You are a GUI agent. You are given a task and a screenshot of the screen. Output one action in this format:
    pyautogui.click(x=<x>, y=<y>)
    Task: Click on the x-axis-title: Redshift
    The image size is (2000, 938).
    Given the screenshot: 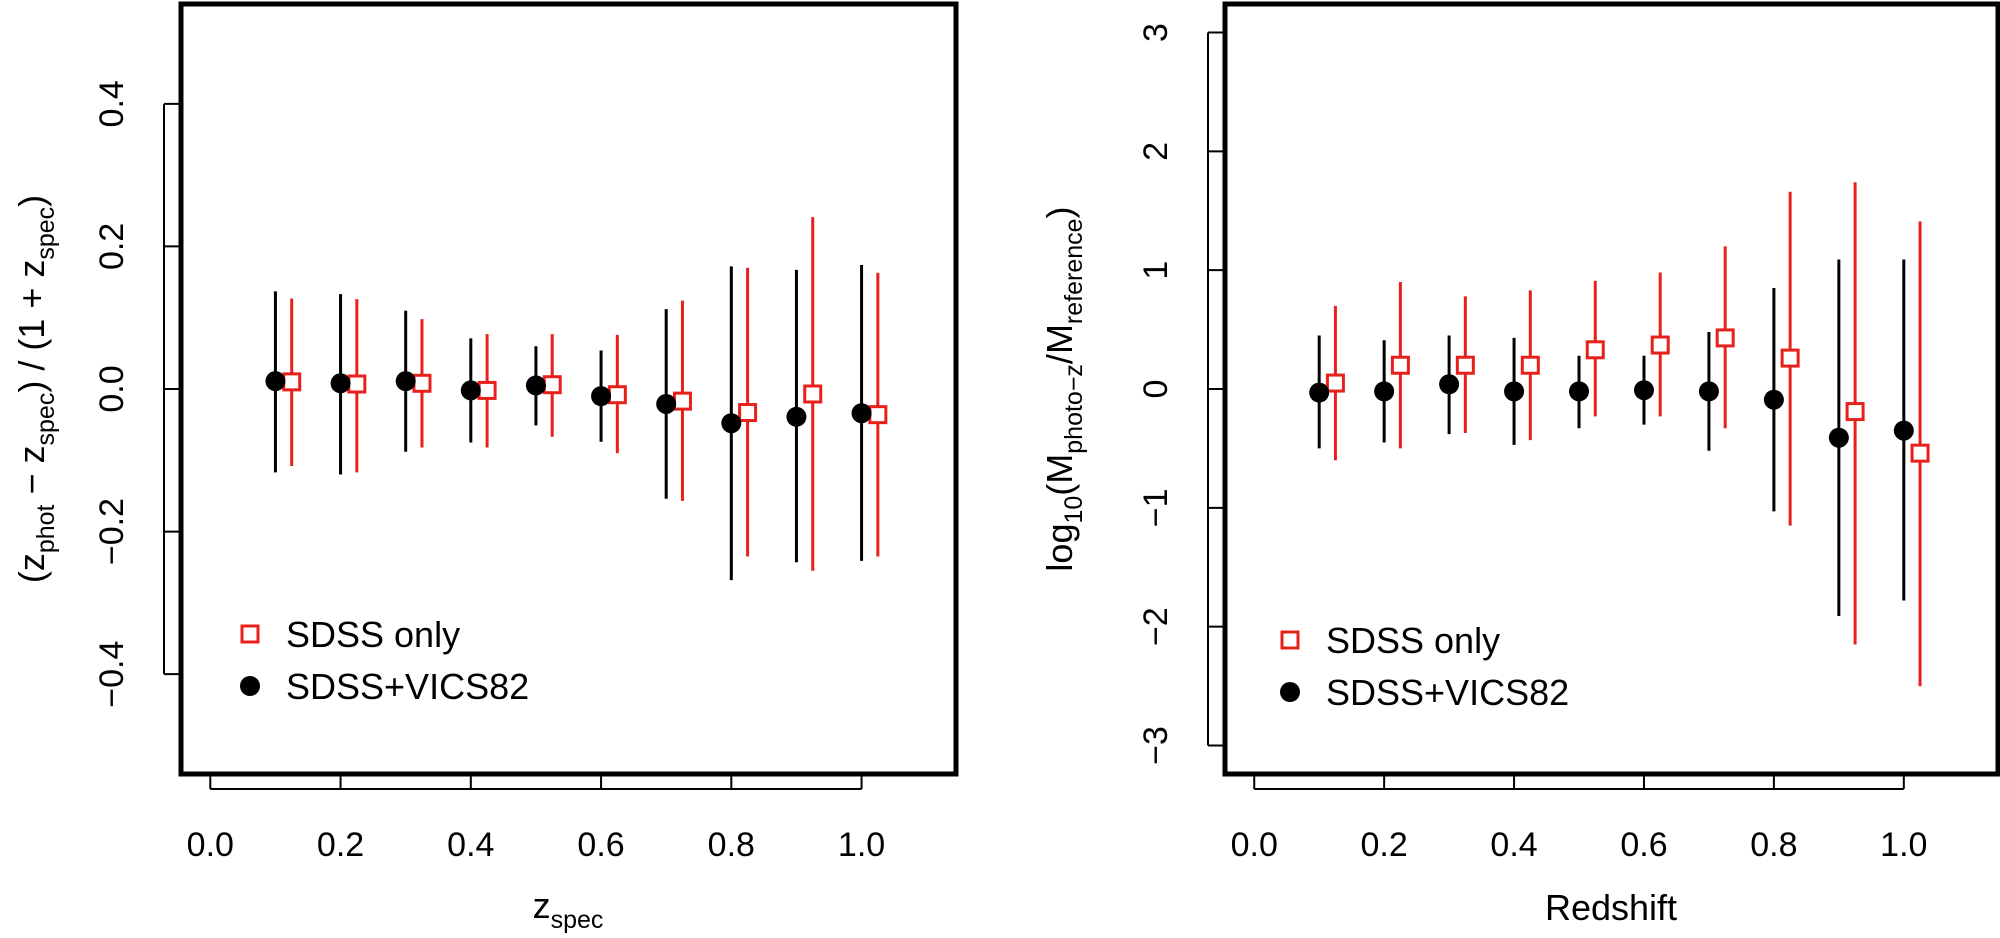 What is the action you would take?
    pyautogui.click(x=1611, y=907)
    